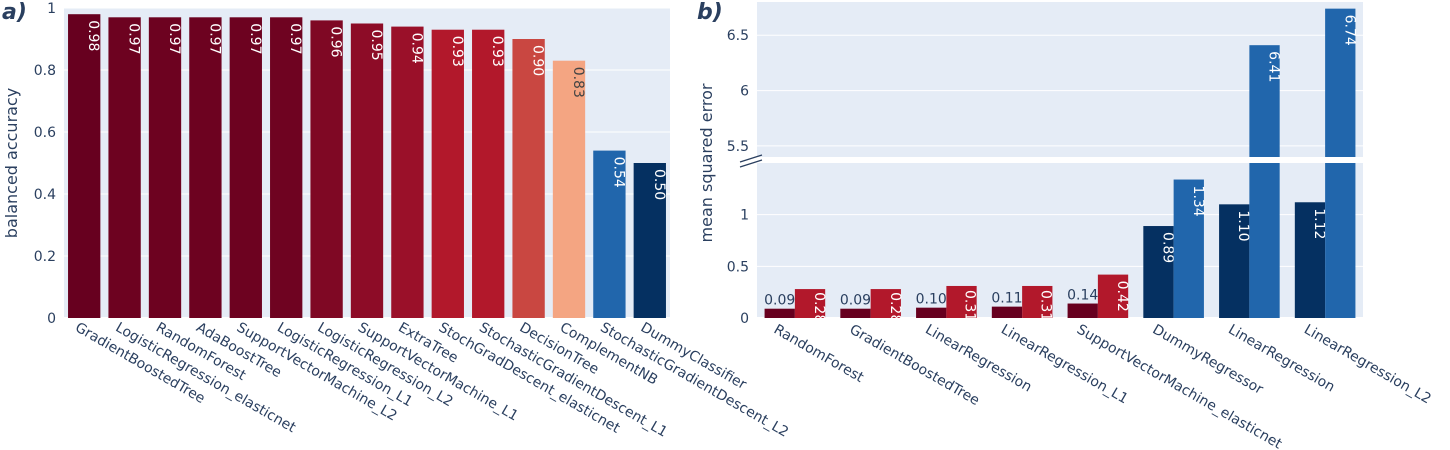 This screenshot has height=450, width=1450. What do you see at coordinates (710, 12) in the screenshot?
I see `panel-b-label: b)` at bounding box center [710, 12].